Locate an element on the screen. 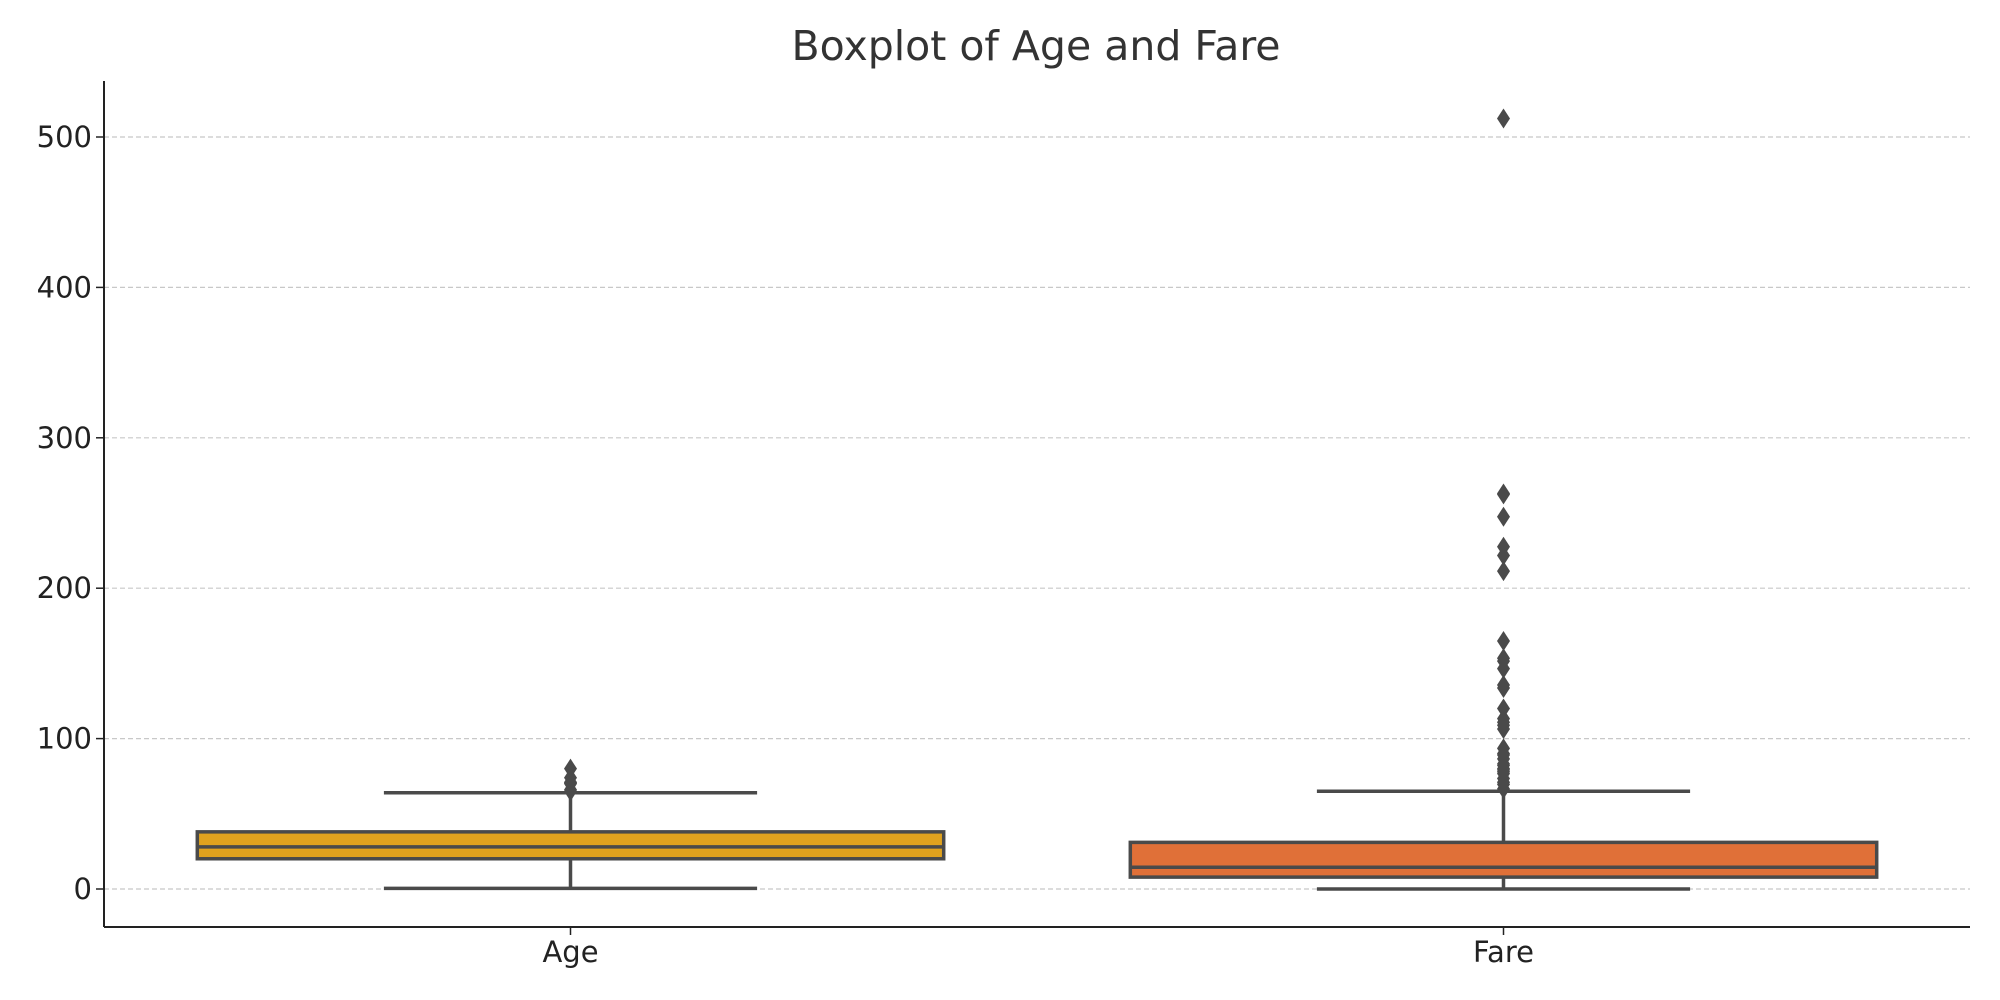 The height and width of the screenshot is (1000, 2000). y-tick-label: 200 is located at coordinates (64, 588).